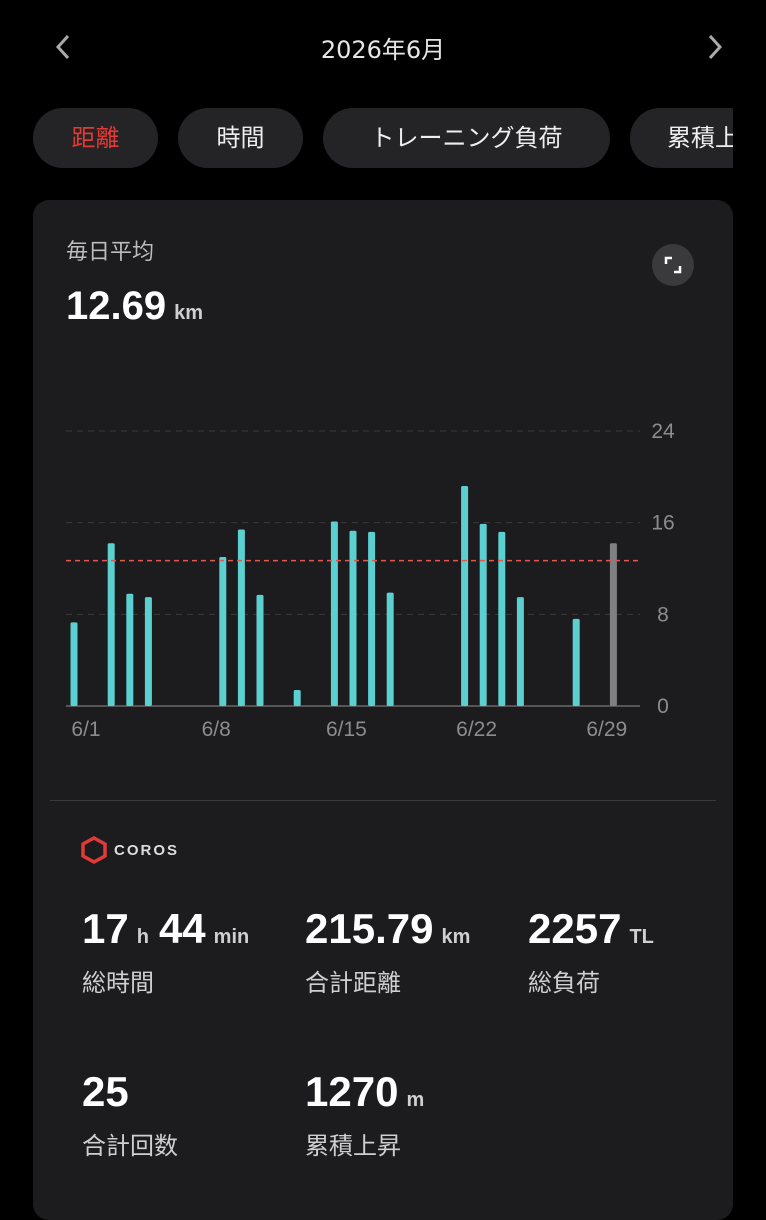  I want to click on stat: 1270 m 累積上昇, so click(369, 1114).